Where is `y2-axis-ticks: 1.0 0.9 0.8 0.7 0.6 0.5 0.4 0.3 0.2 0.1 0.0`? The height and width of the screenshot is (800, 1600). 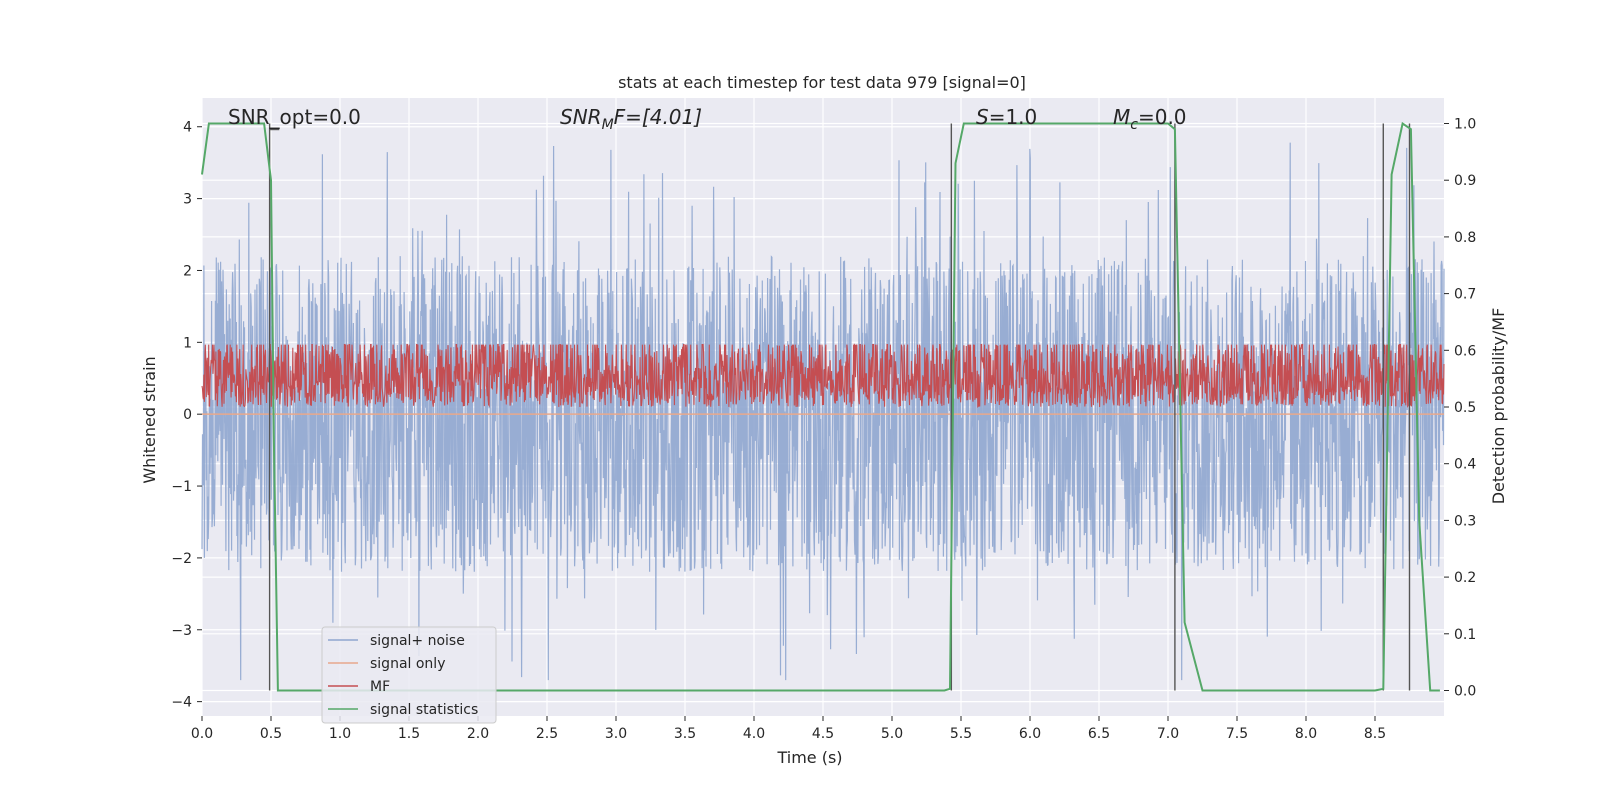
y2-axis-ticks: 1.0 0.9 0.8 0.7 0.6 0.5 0.4 0.3 0.2 0.1 0.0 is located at coordinates (1460, 408).